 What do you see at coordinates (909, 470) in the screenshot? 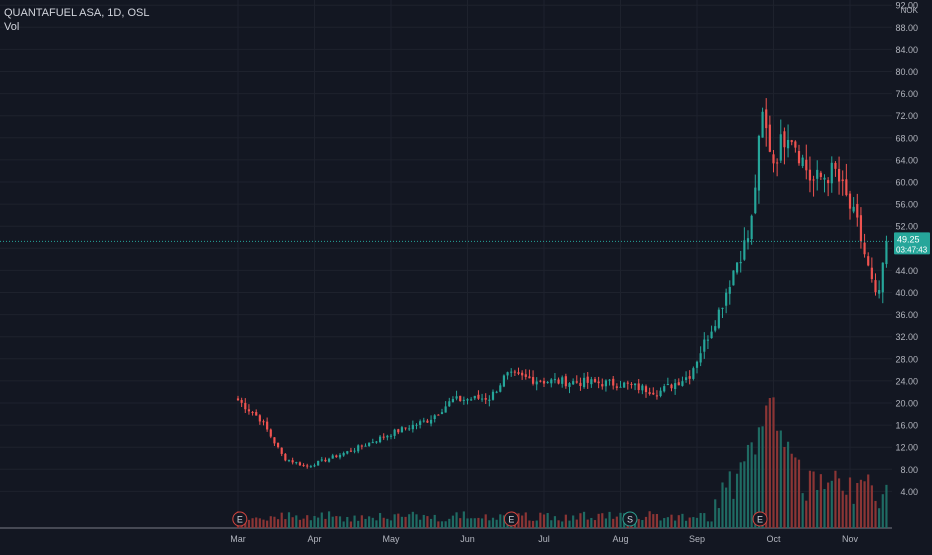
I see `price-tick-label: 8.00` at bounding box center [909, 470].